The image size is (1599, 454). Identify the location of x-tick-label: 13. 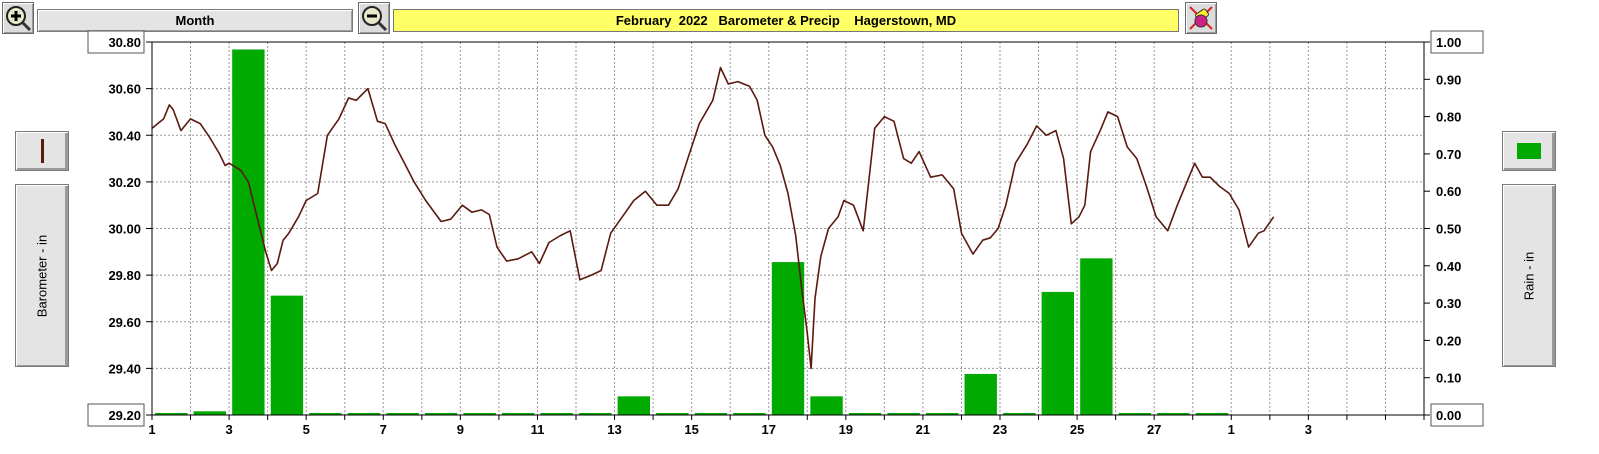
(614, 429).